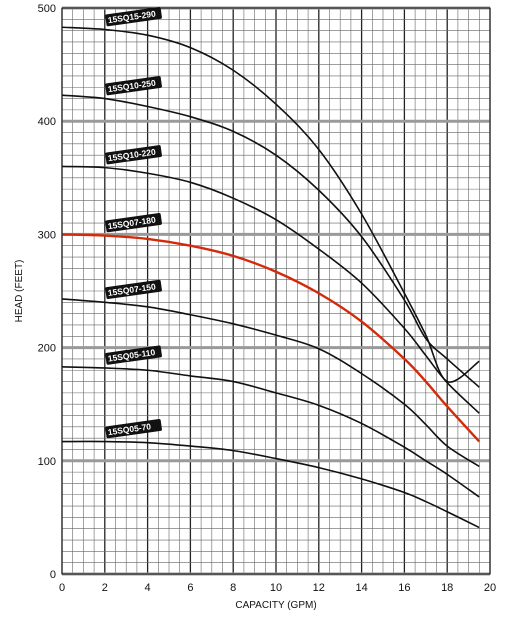 This screenshot has width=521, height=617. I want to click on curve-label: 15SQ10-220, so click(133, 155).